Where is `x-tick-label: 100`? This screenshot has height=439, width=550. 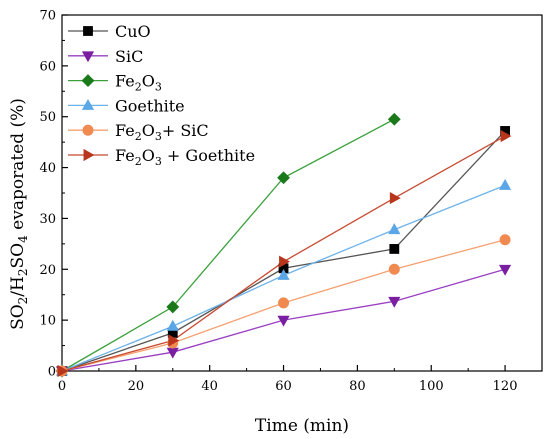 x-tick-label: 100 is located at coordinates (431, 386).